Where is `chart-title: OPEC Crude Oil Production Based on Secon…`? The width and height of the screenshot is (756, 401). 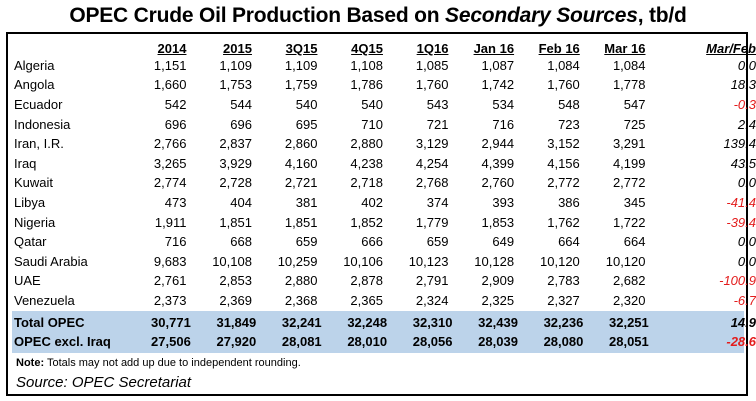 chart-title: OPEC Crude Oil Production Based on Secon… is located at coordinates (378, 16).